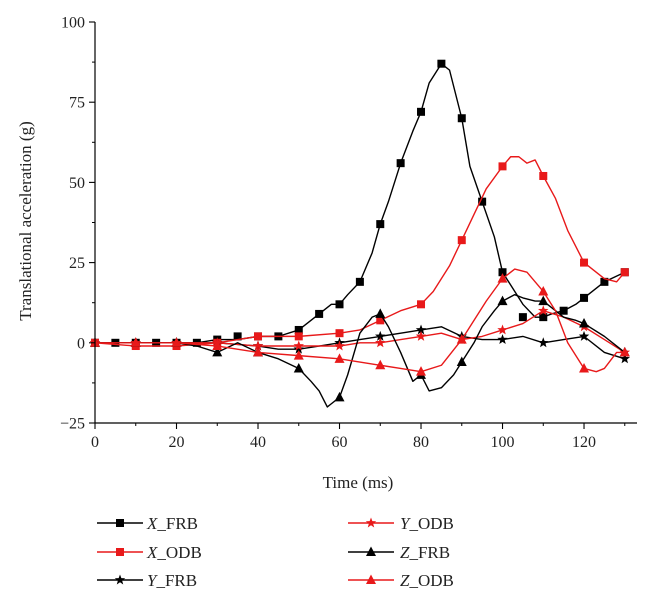 Image resolution: width=653 pixels, height=604 pixels. Describe the element at coordinates (172, 523) in the screenshot. I see `legend-label: X_FRB` at that location.